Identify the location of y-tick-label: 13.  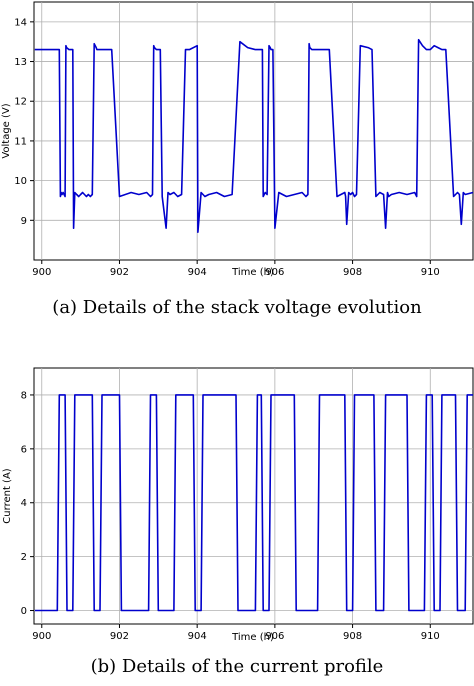
(20, 62).